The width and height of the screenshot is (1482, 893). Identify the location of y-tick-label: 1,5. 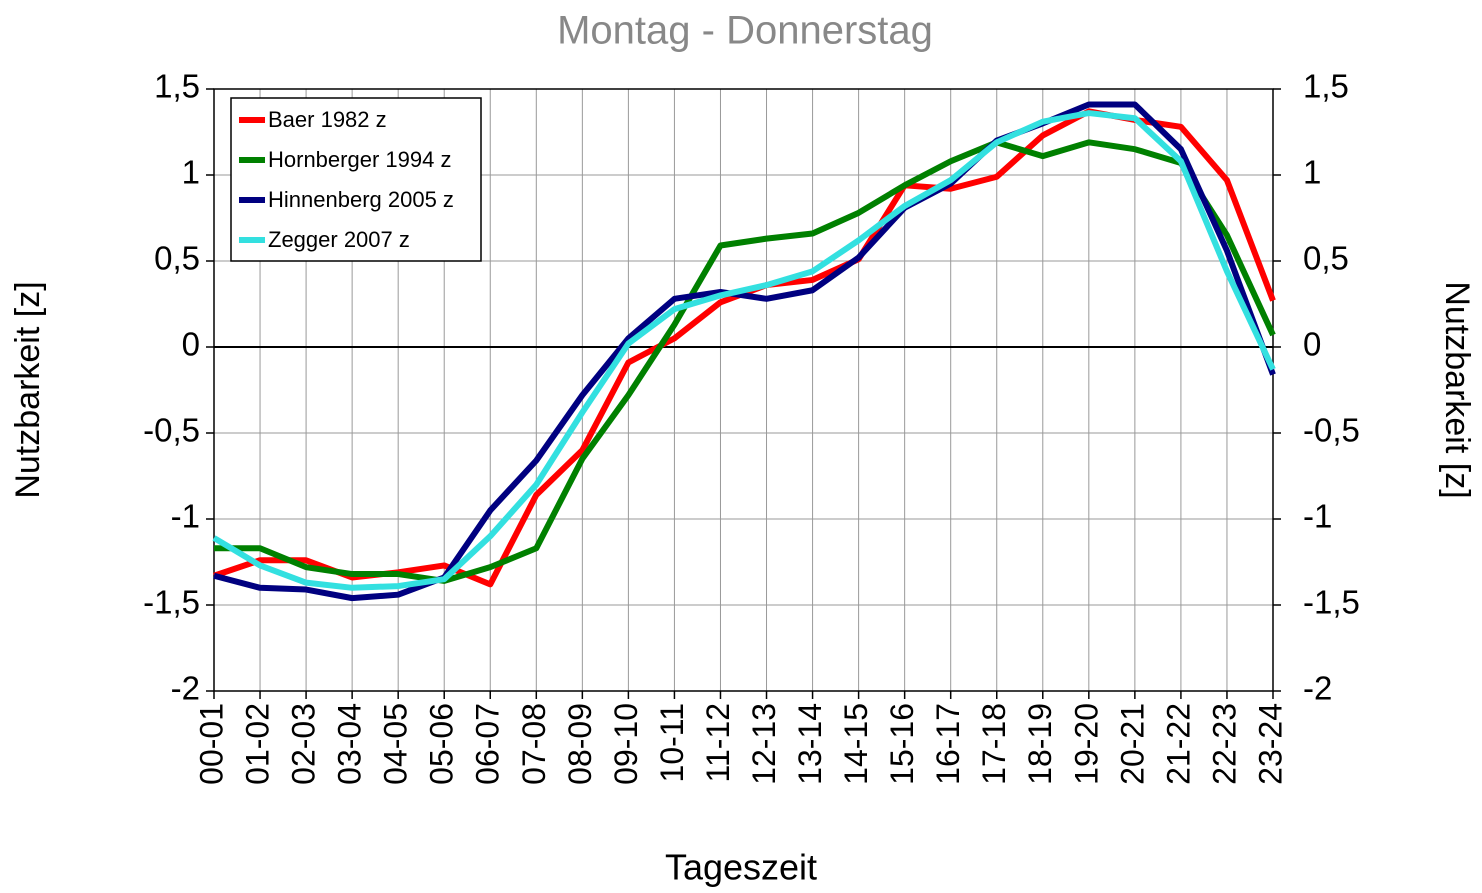
(177, 86).